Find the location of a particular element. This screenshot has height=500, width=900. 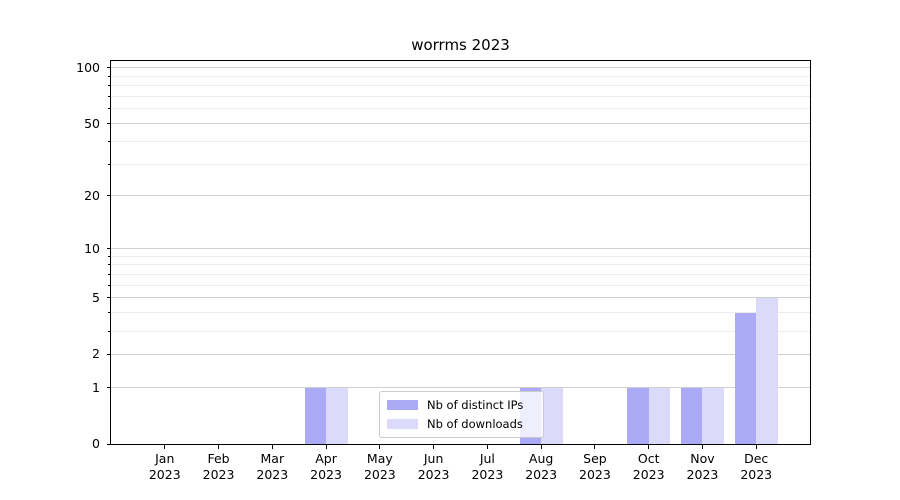

x-tick-label: Jun 2023 is located at coordinates (433, 466).